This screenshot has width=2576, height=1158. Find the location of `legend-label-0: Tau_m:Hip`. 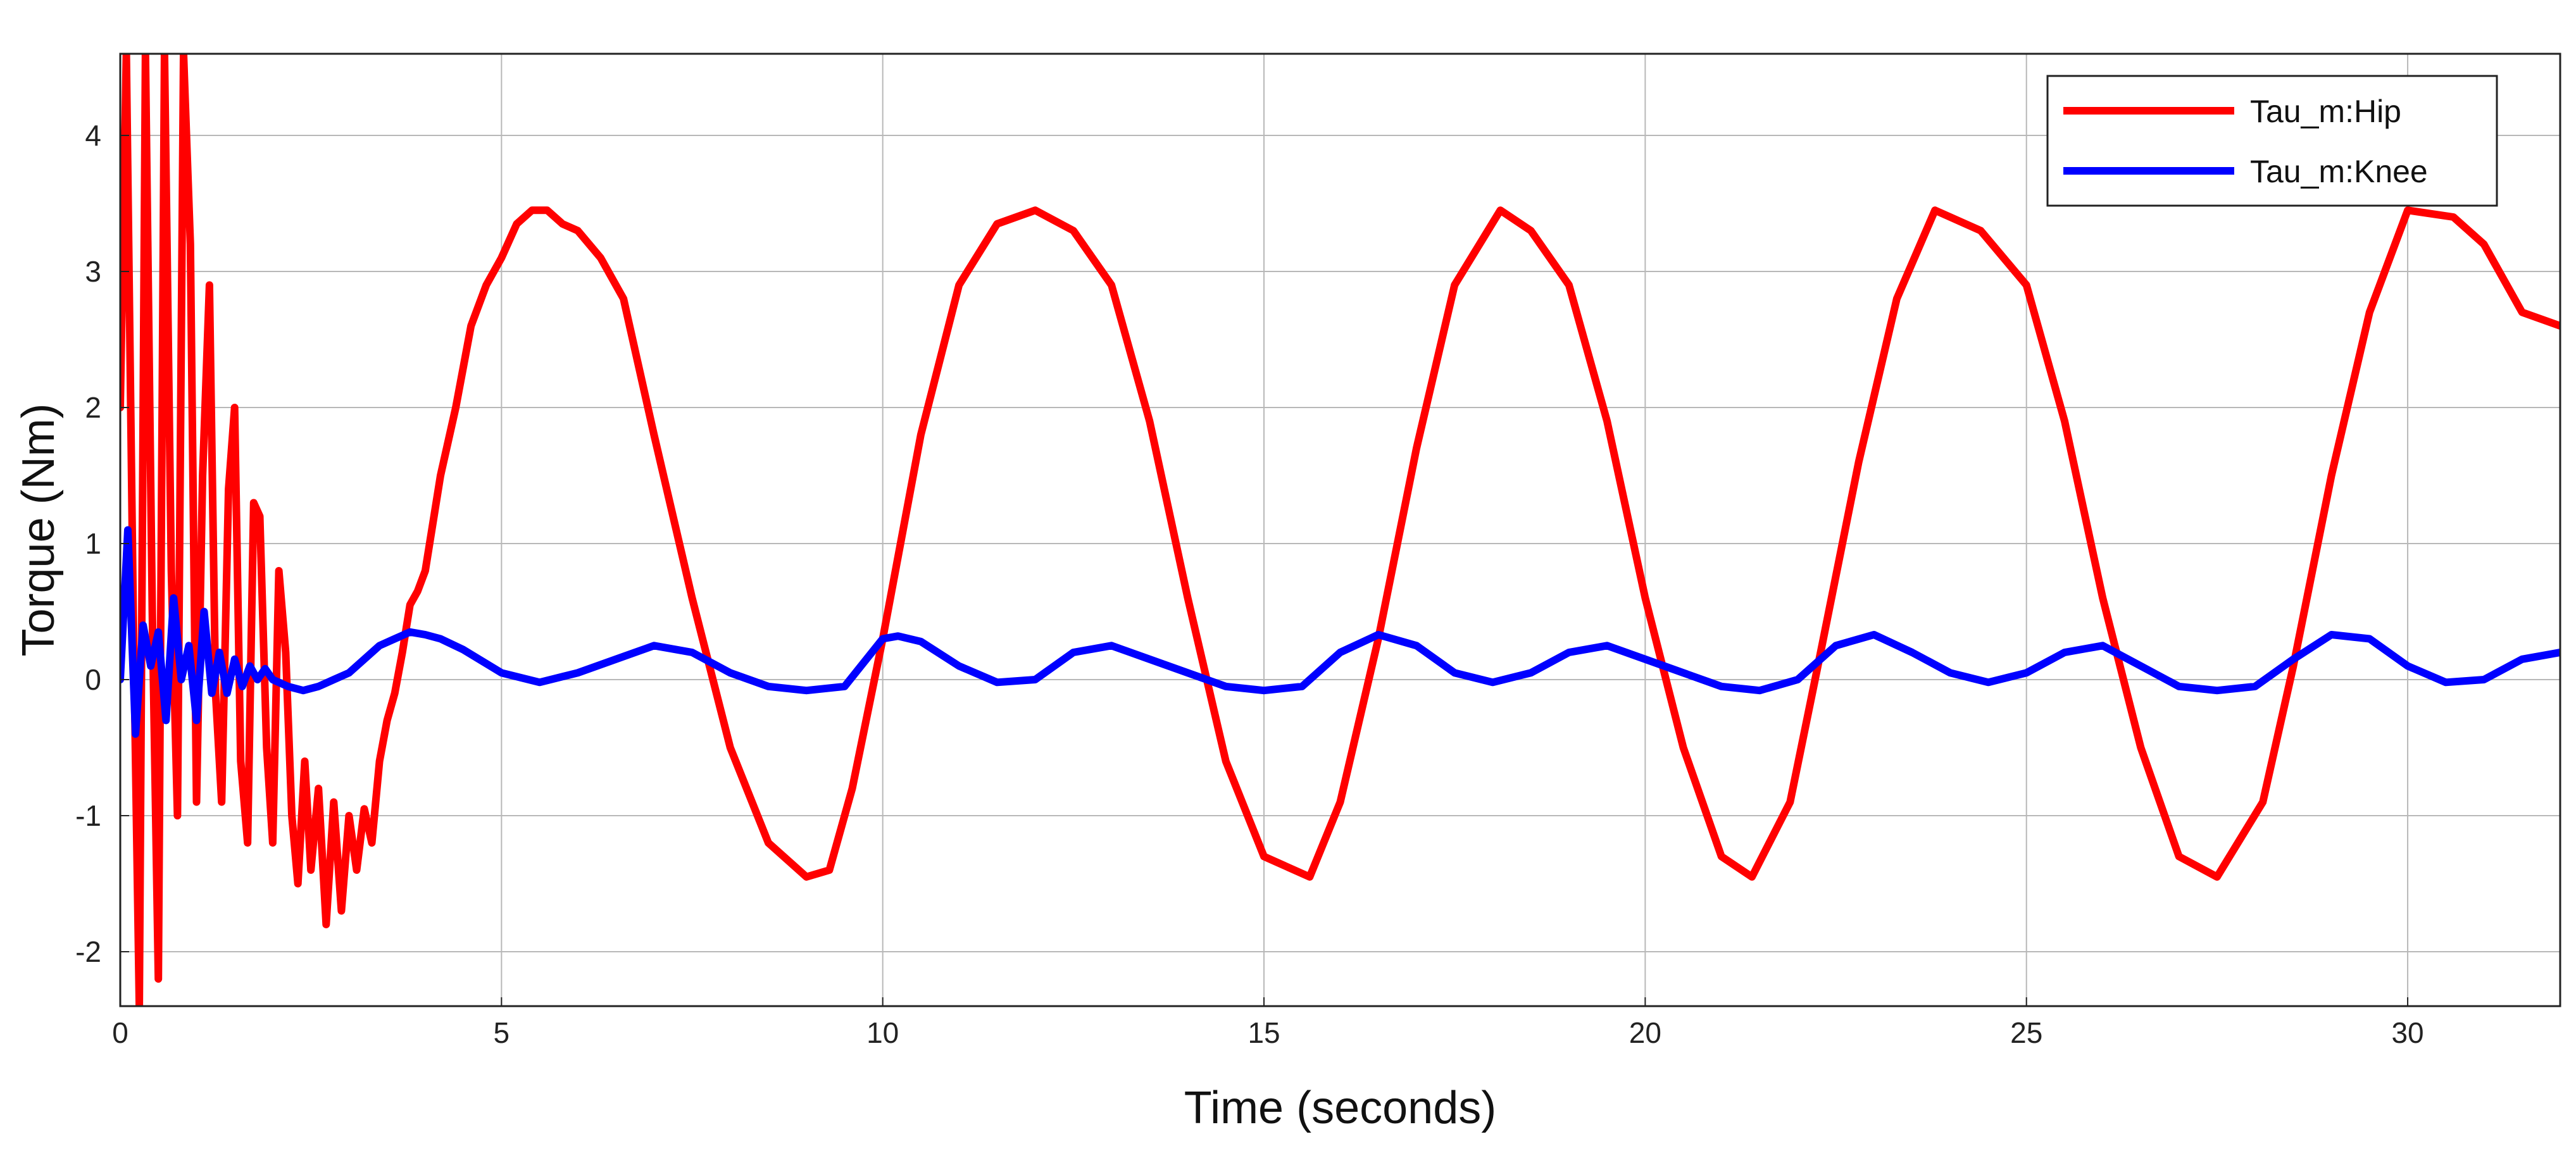

legend-label-0: Tau_m:Hip is located at coordinates (2325, 111).